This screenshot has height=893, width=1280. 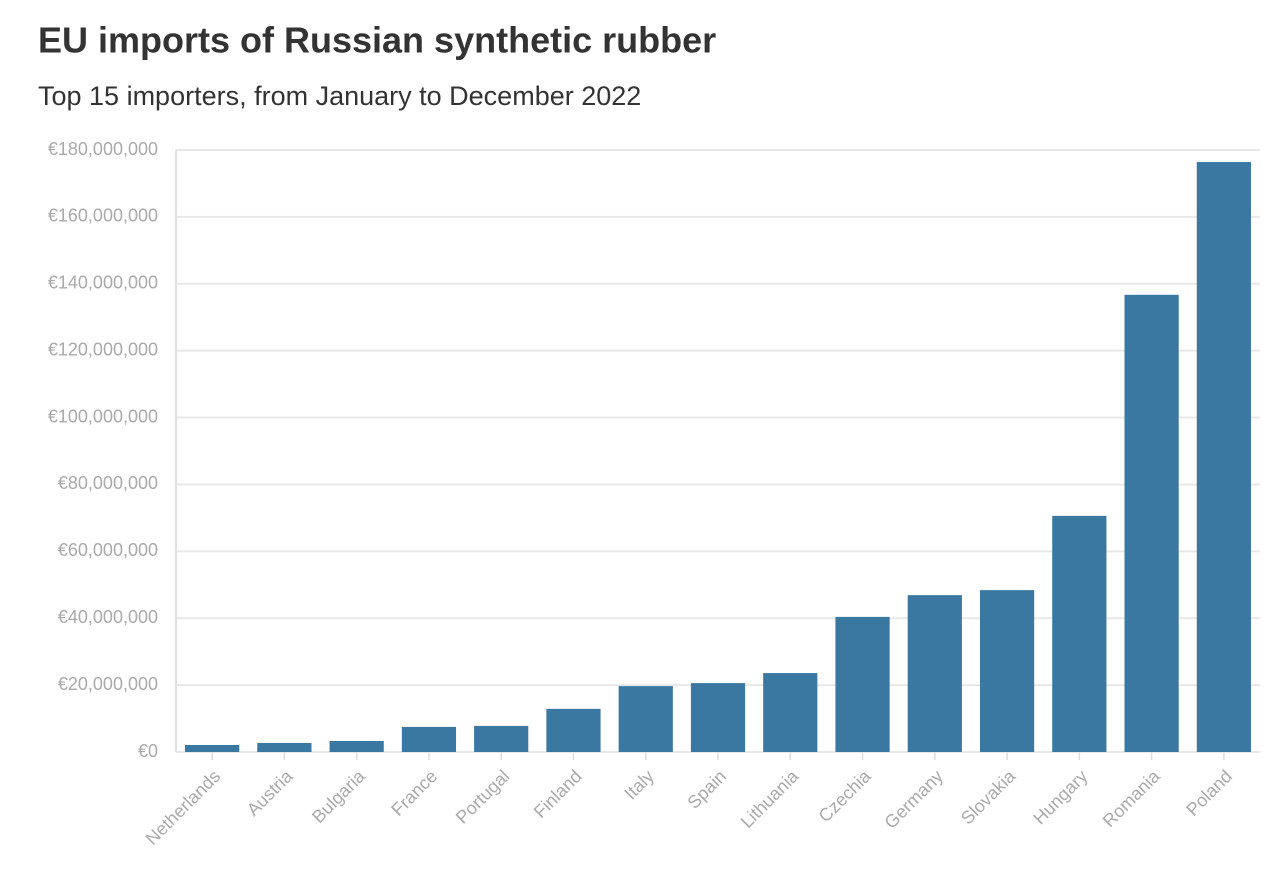 I want to click on y-tick-label: €140,000,000, so click(x=103, y=283).